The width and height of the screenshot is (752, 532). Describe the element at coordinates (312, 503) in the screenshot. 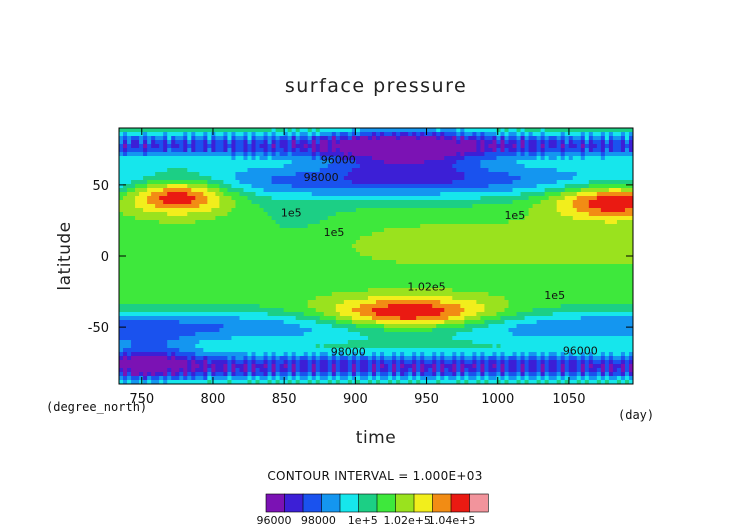

I see `colorbar-swatch` at that location.